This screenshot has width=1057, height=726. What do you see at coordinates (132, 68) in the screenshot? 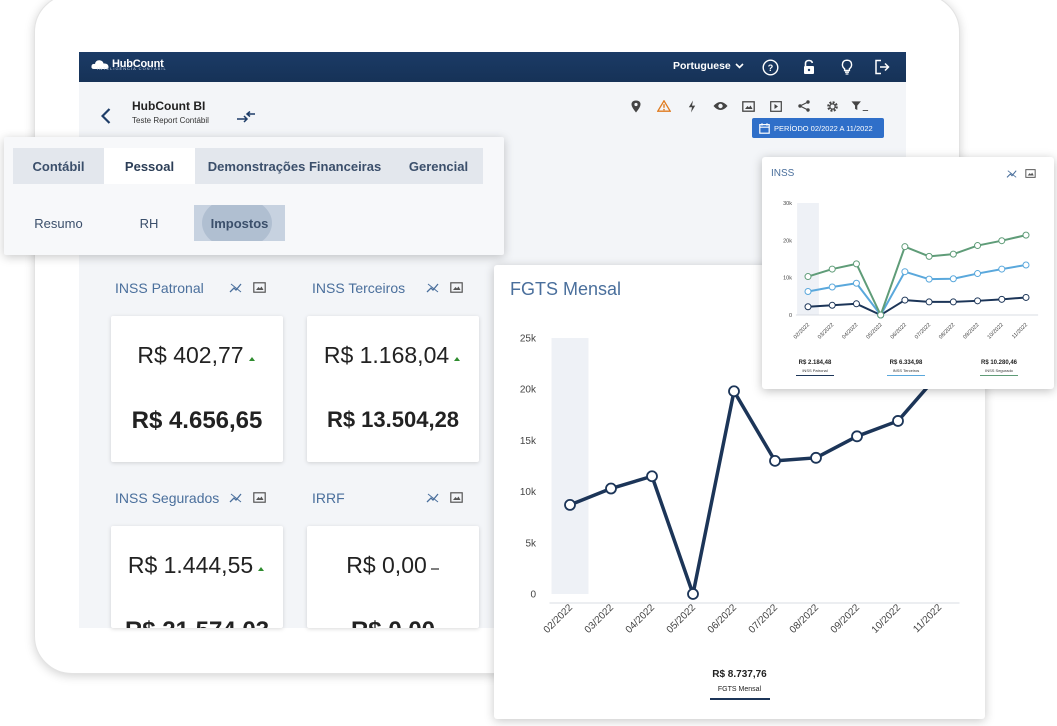
I see `logo-subtitle: INTELIGÊNCIA CONTÁBIL` at bounding box center [132, 68].